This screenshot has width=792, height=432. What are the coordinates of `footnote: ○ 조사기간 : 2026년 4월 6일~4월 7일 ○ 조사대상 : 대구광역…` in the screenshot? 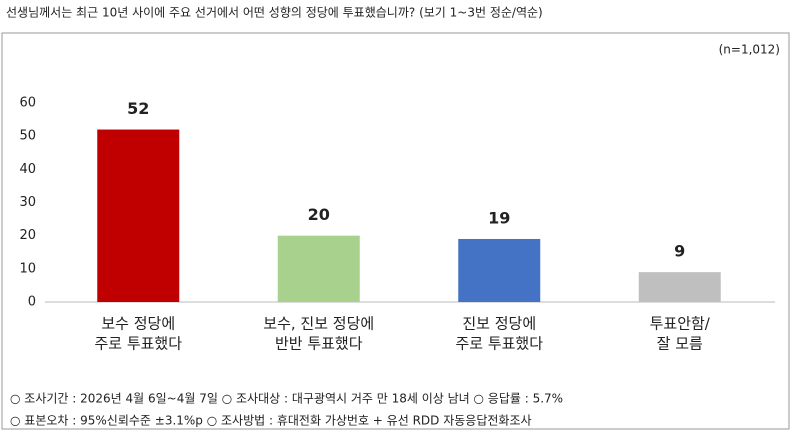 It's located at (286, 399).